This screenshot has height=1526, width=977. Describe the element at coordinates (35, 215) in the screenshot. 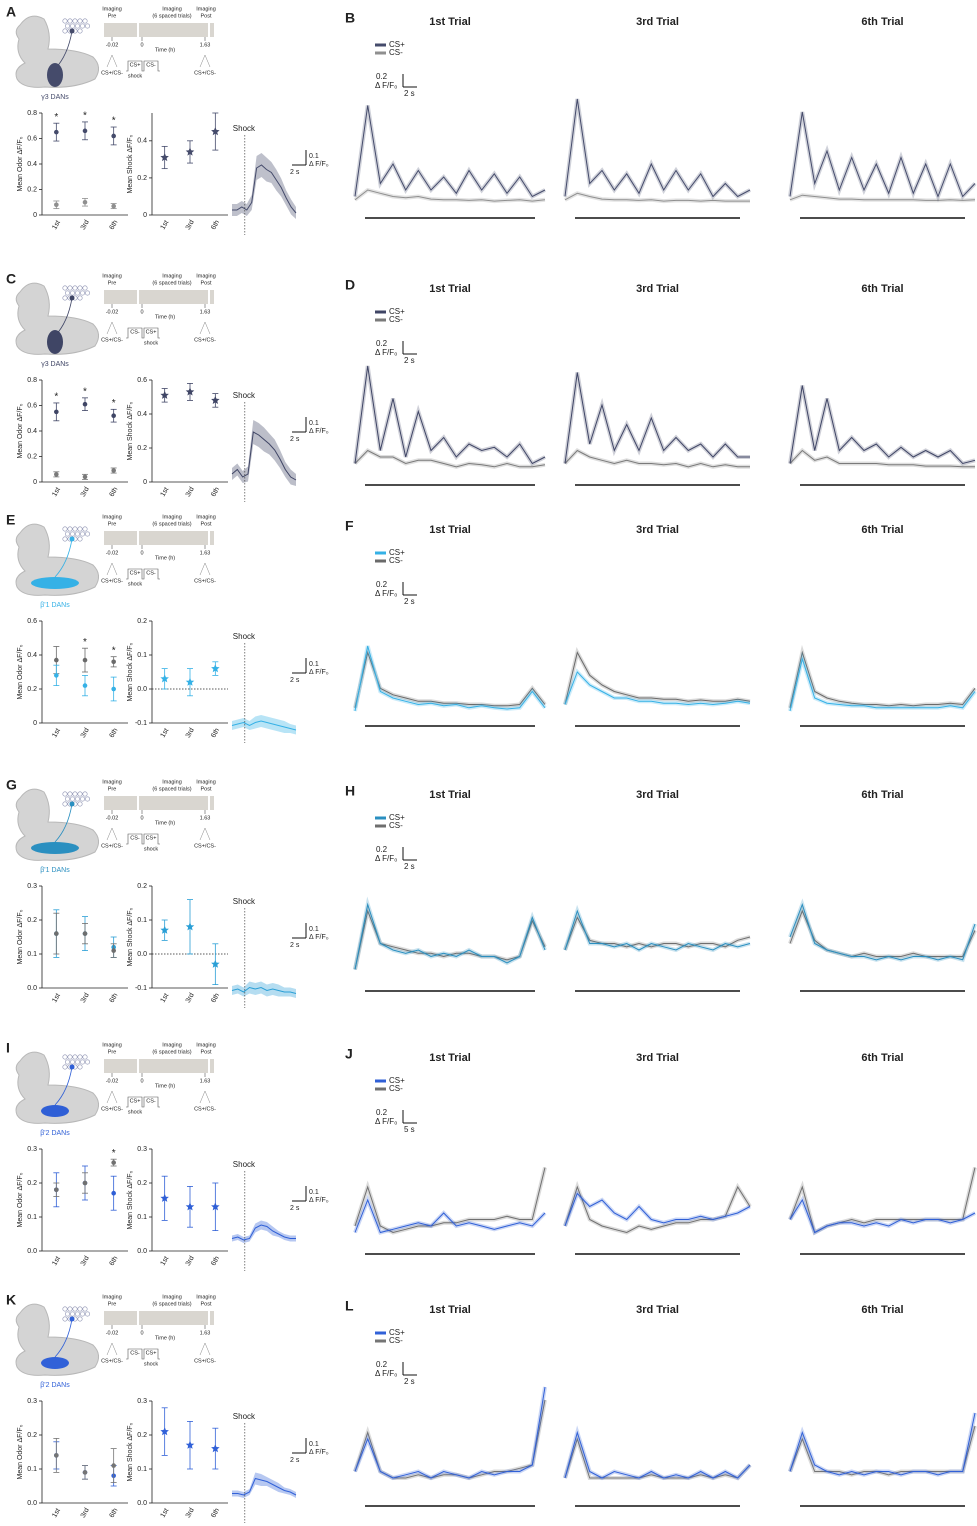

I see `y-tick-label: 0` at that location.